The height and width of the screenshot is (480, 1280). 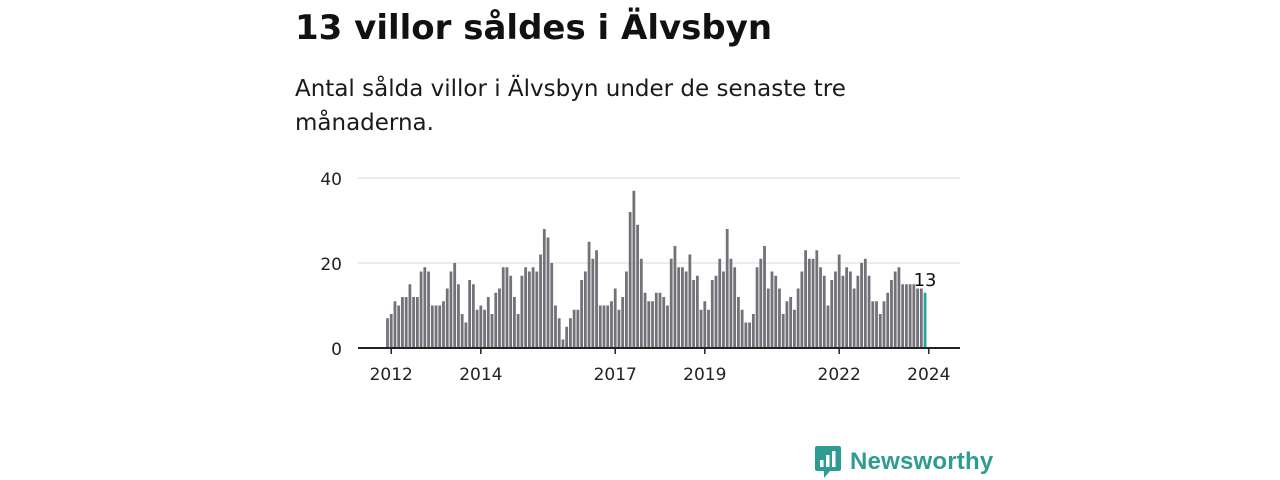 What do you see at coordinates (704, 375) in the screenshot?
I see `x-tick-label: 2019` at bounding box center [704, 375].